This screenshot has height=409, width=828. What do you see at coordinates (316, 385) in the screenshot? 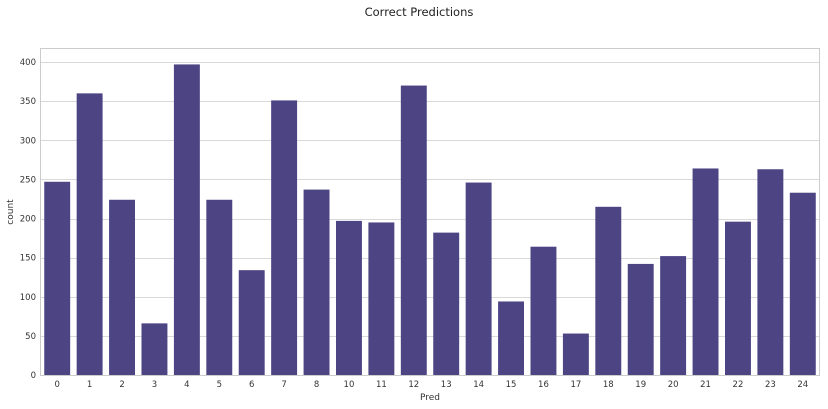
I see `x-tick-label: 8` at bounding box center [316, 385].